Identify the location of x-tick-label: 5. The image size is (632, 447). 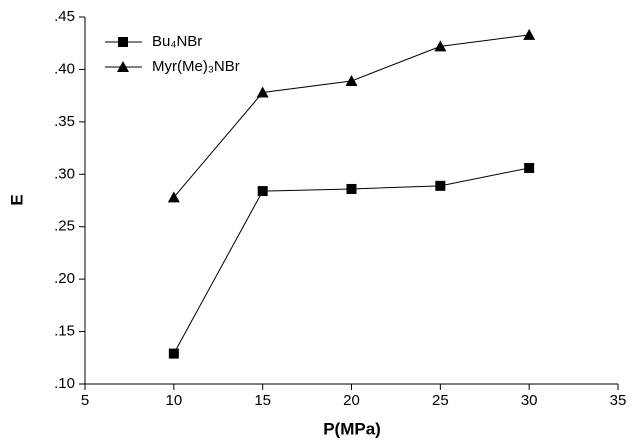
(85, 400).